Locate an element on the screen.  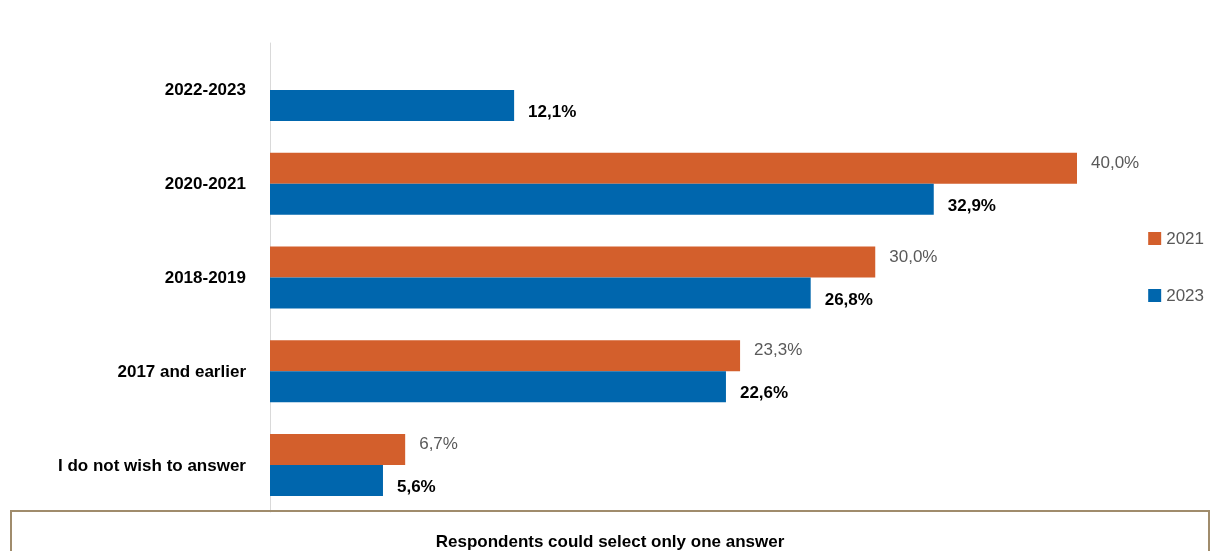
y-tick-label: 2022-2023 is located at coordinates (205, 90).